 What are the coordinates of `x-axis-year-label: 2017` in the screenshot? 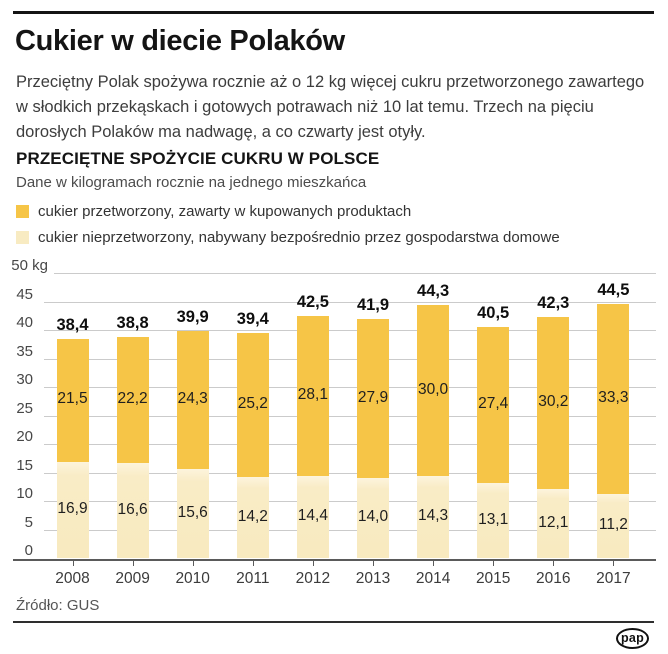 It's located at (613, 578).